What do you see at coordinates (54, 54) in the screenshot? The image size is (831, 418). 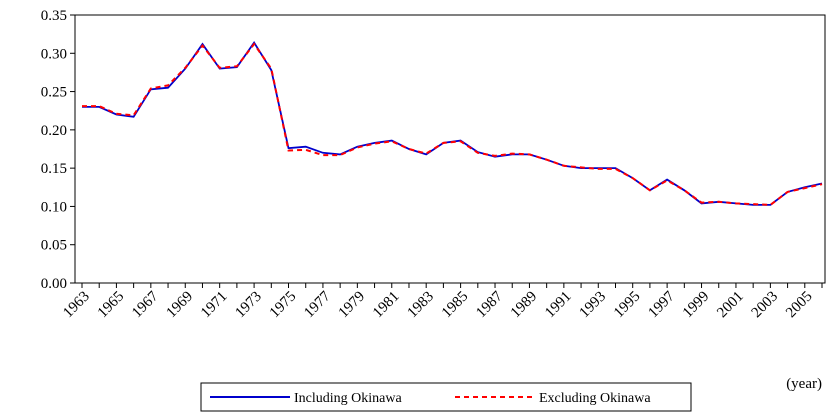 I see `y-tick-label: 0.30` at bounding box center [54, 54].